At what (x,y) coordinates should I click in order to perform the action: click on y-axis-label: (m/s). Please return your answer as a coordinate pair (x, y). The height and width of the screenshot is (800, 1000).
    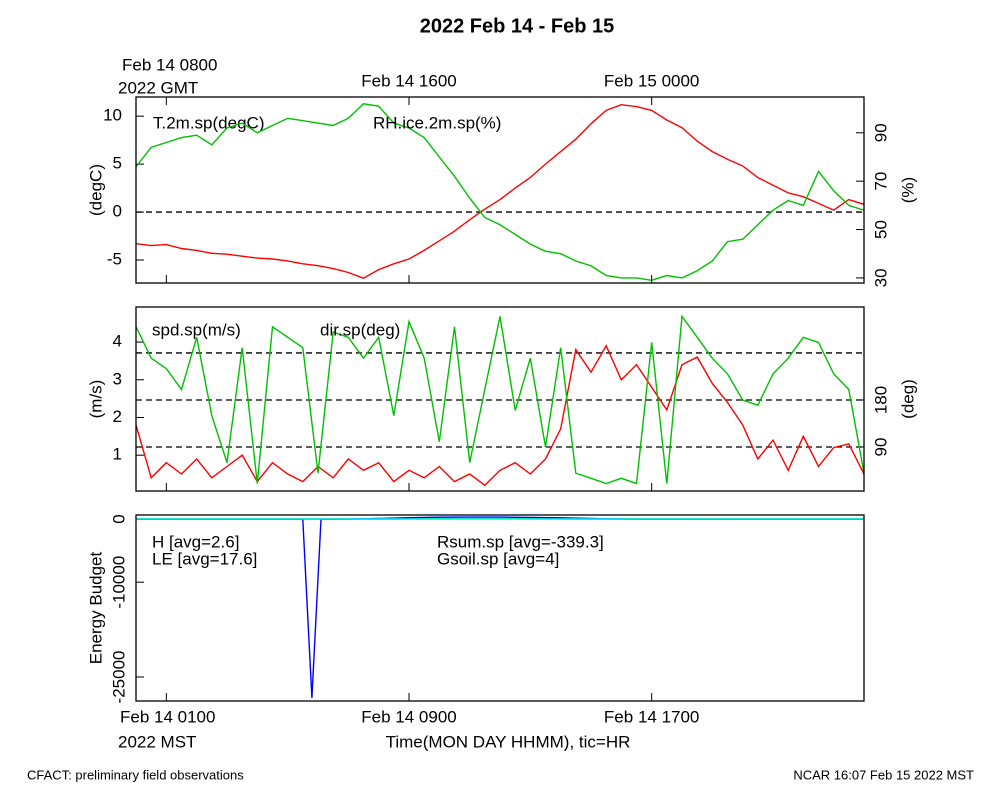
    Looking at the image, I should click on (95, 399).